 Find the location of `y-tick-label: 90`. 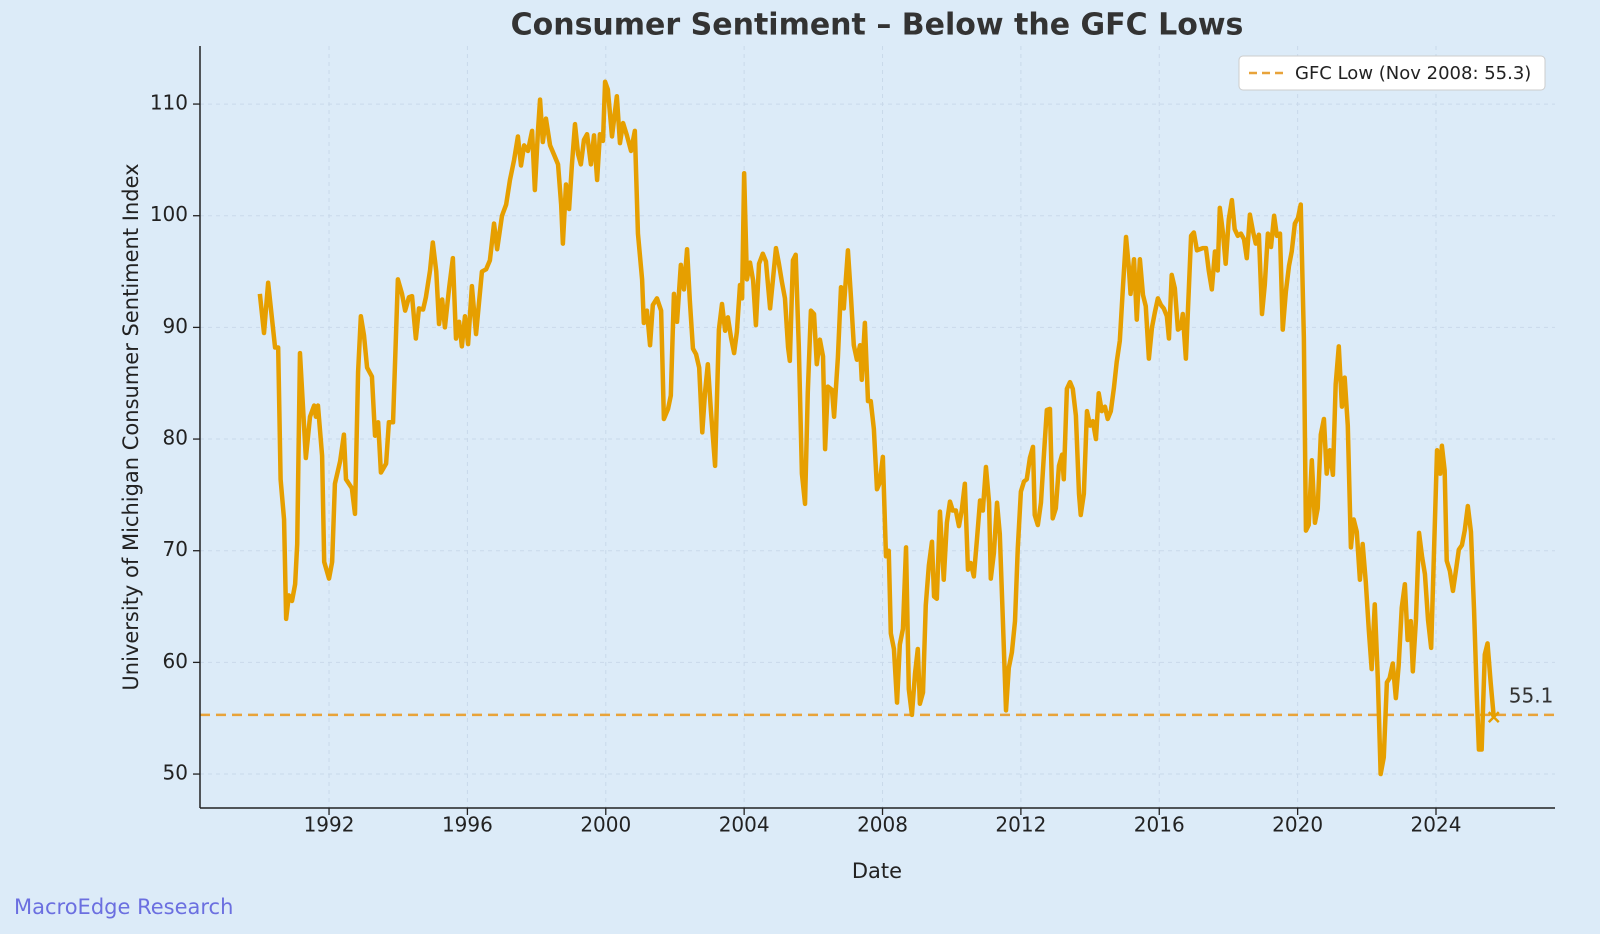

y-tick-label: 90 is located at coordinates (175, 326).